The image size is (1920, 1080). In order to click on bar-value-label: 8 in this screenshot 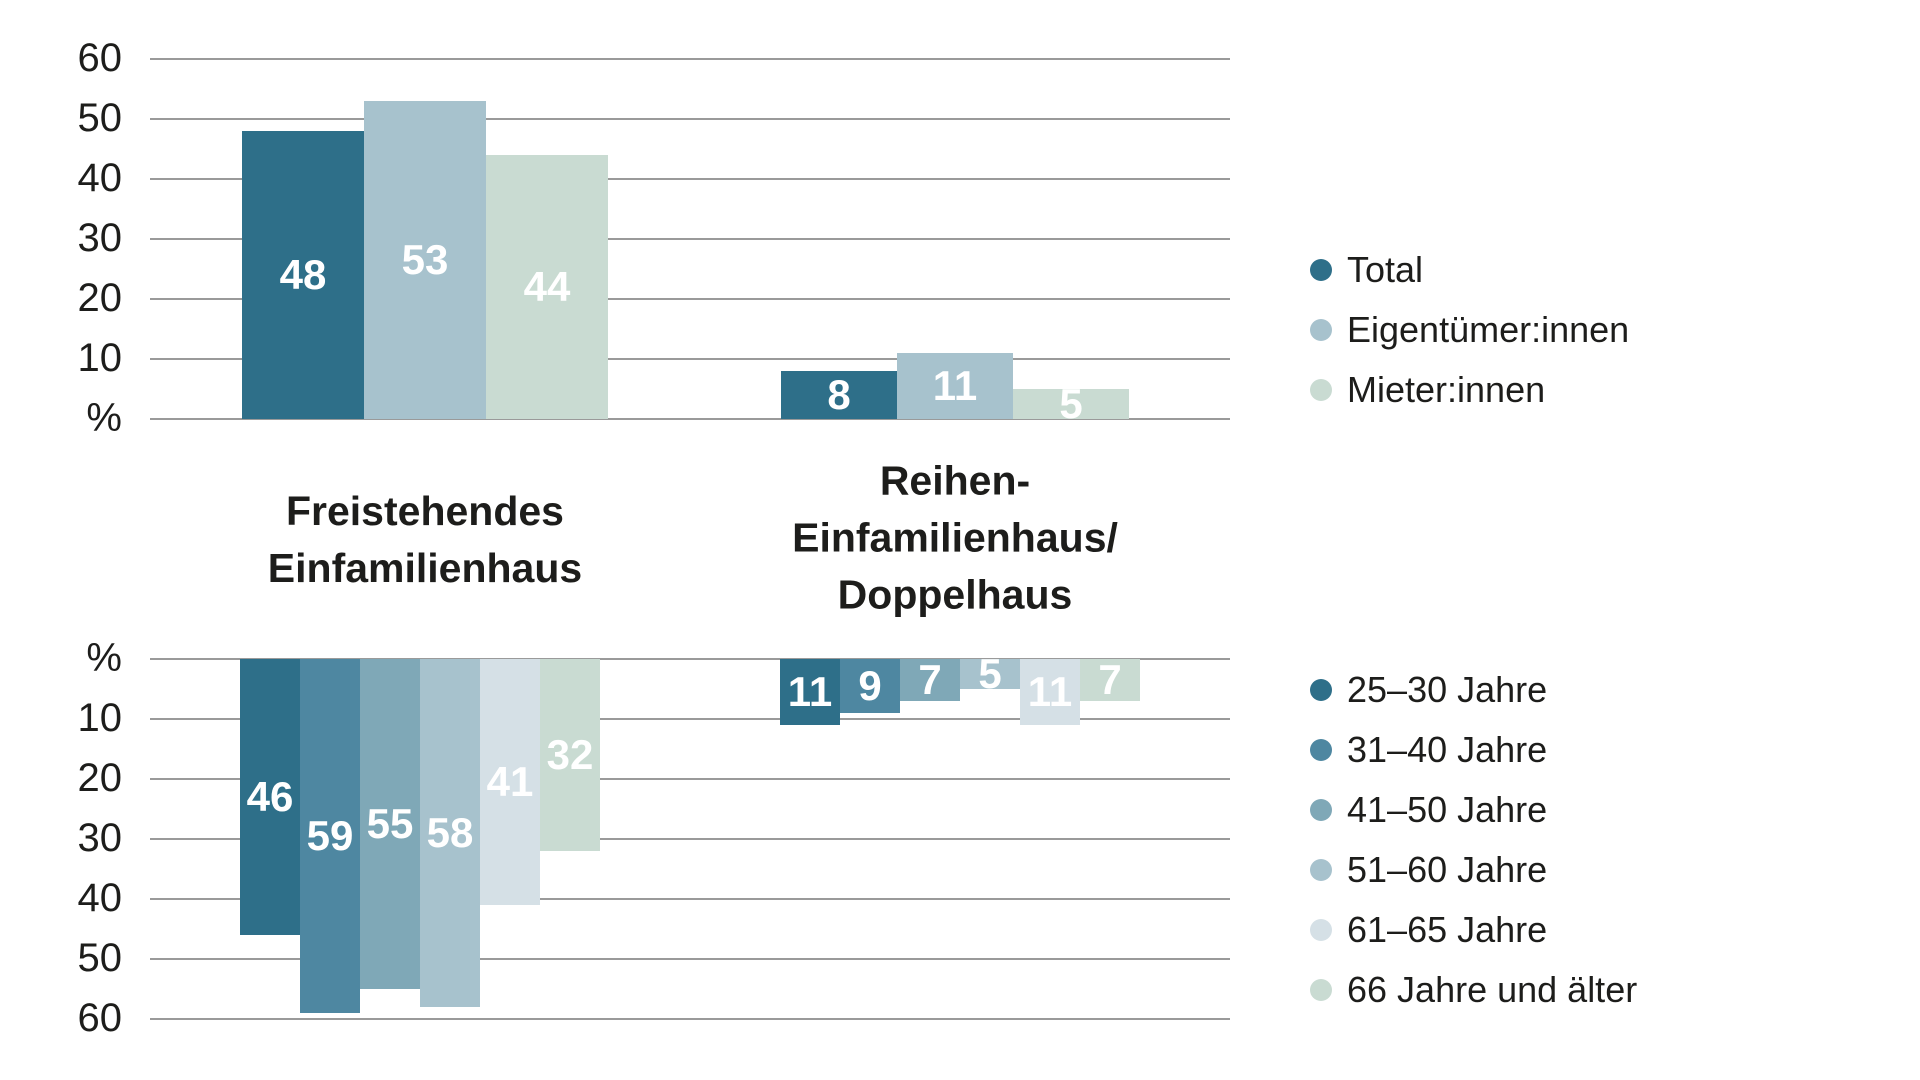, I will do `click(839, 394)`.